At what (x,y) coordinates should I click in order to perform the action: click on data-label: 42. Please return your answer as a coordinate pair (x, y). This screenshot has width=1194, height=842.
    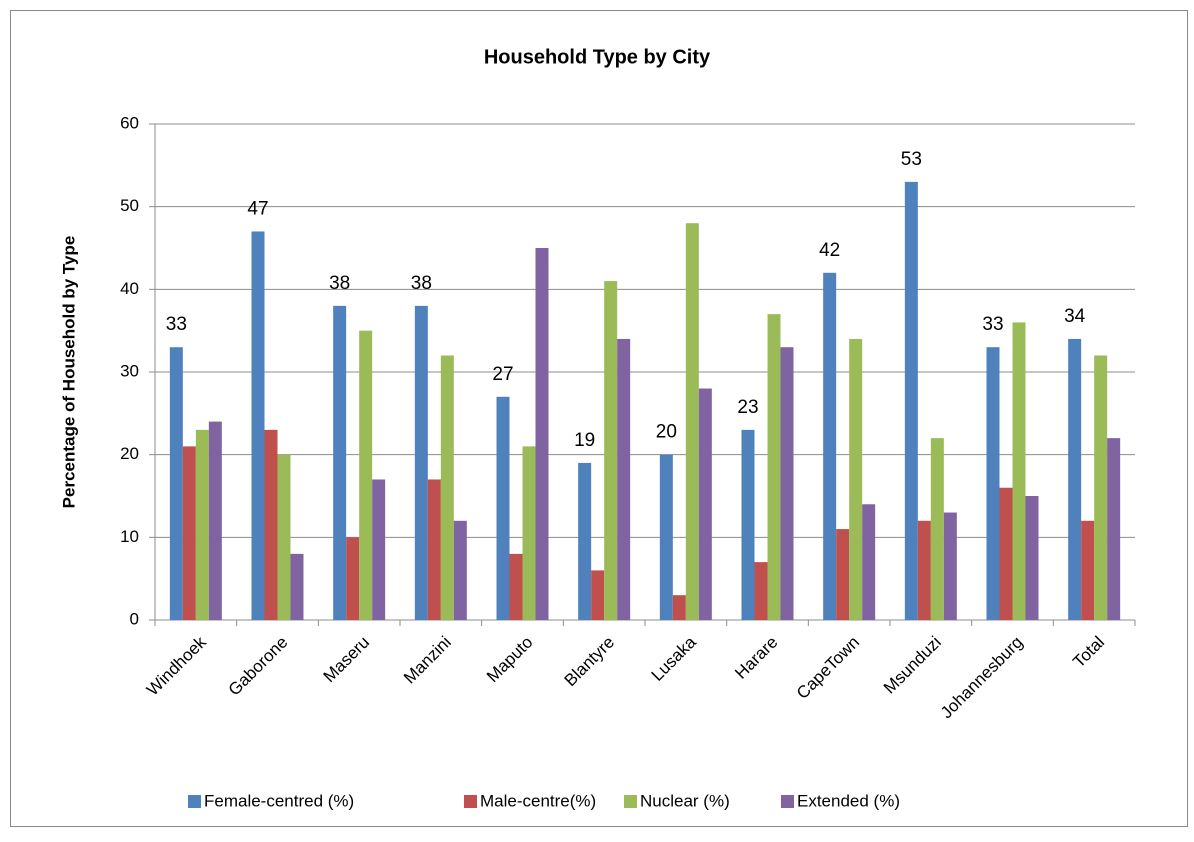
    Looking at the image, I should click on (829, 250).